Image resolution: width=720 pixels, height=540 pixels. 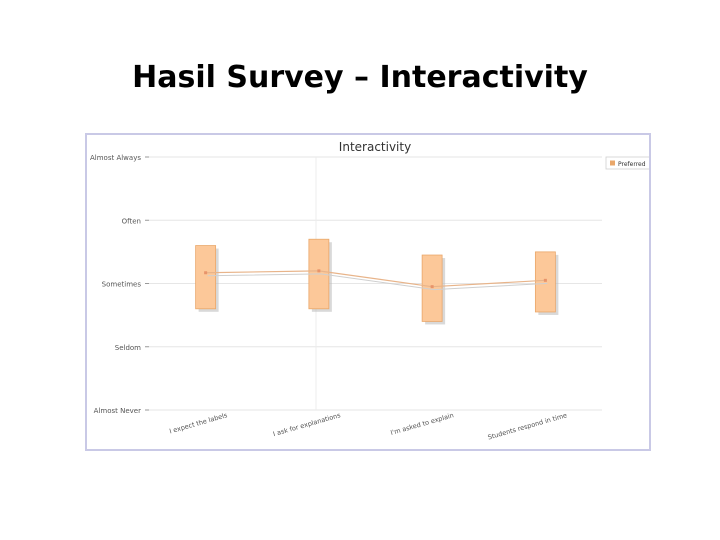 What do you see at coordinates (527, 426) in the screenshot?
I see `x-tick-label: Students respond in time` at bounding box center [527, 426].